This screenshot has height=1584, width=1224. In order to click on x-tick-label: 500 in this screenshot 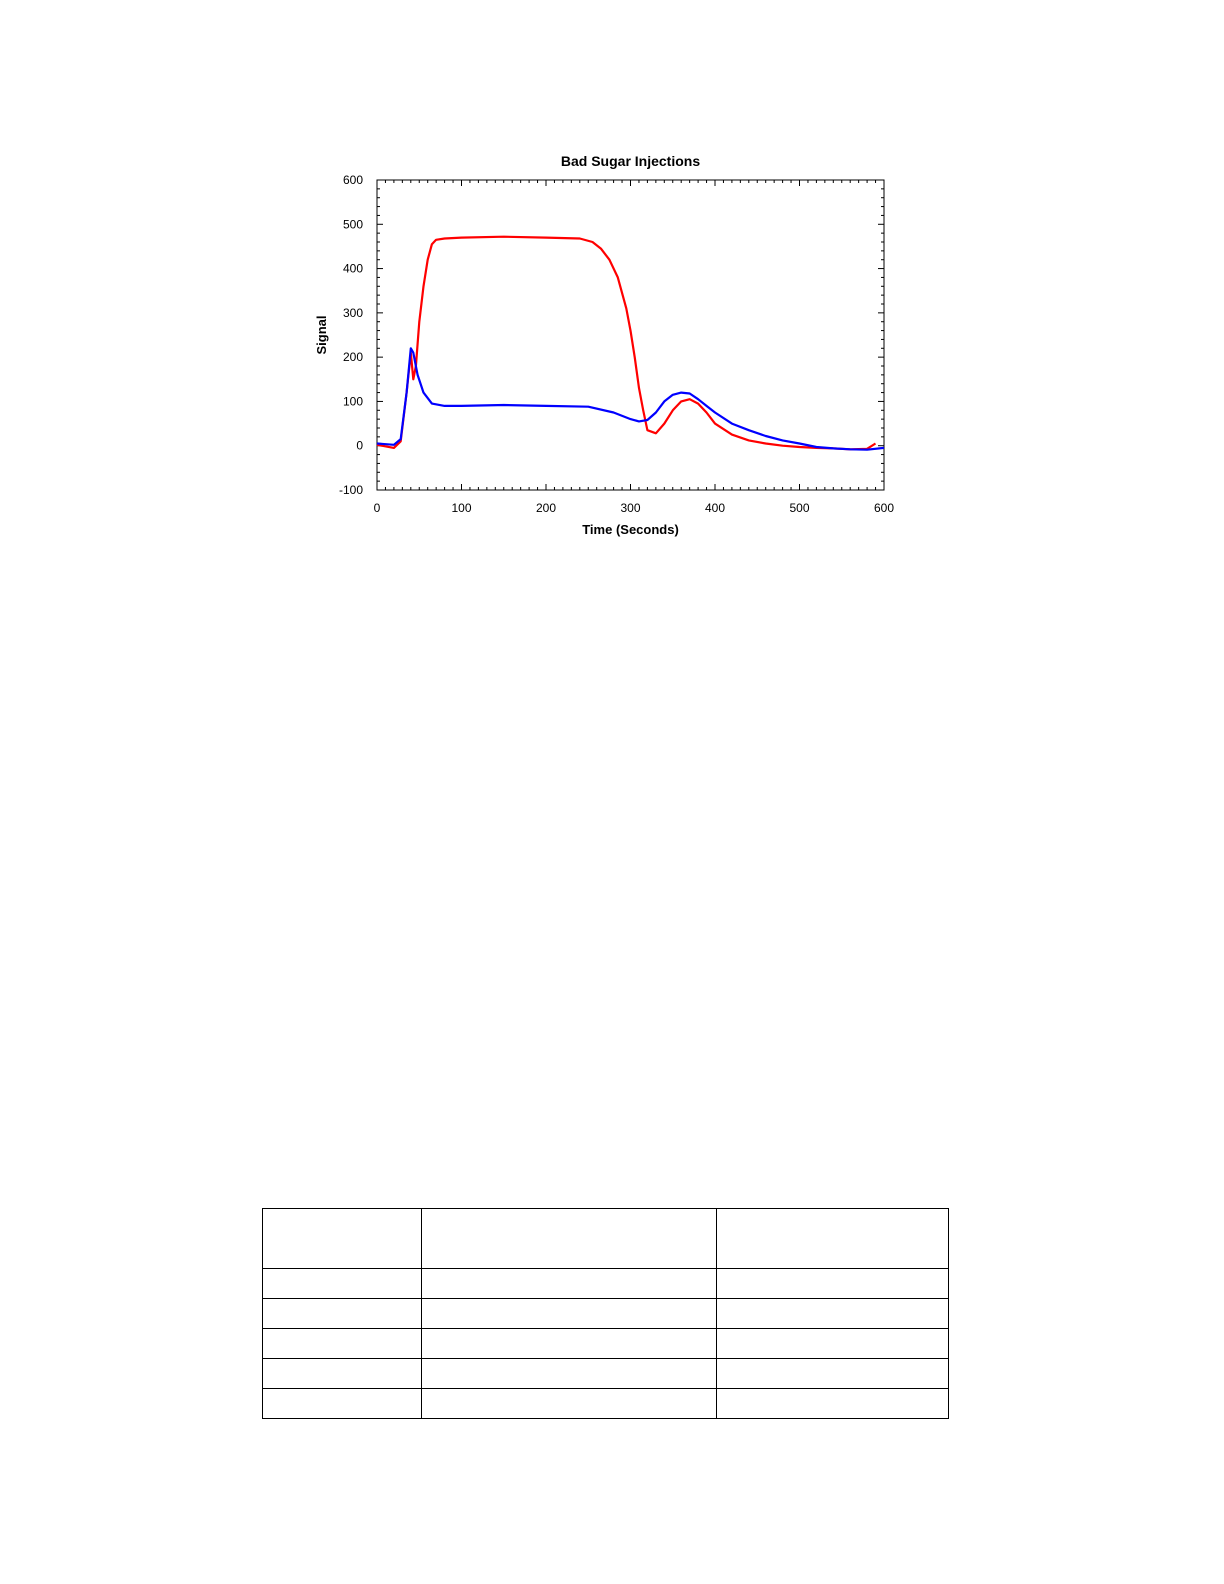, I will do `click(799, 508)`.